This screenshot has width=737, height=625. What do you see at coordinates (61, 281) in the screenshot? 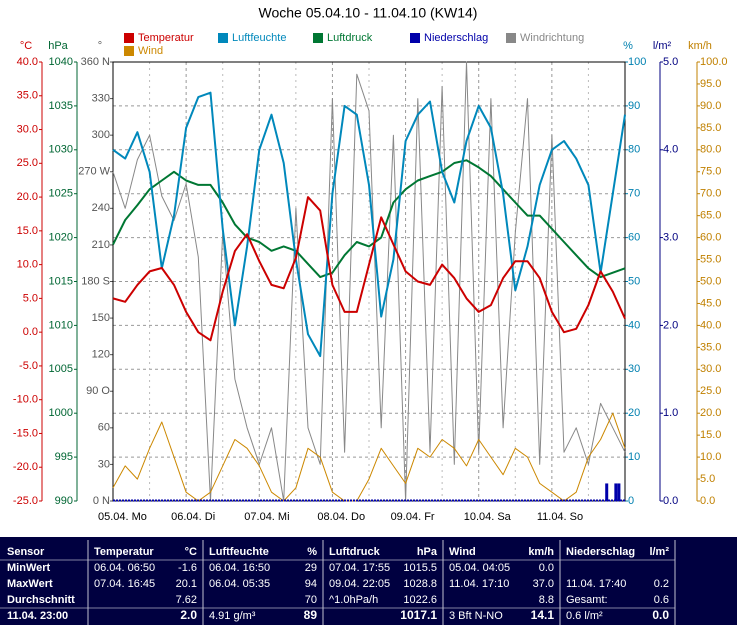
I see `tick-label: 1015` at bounding box center [61, 281].